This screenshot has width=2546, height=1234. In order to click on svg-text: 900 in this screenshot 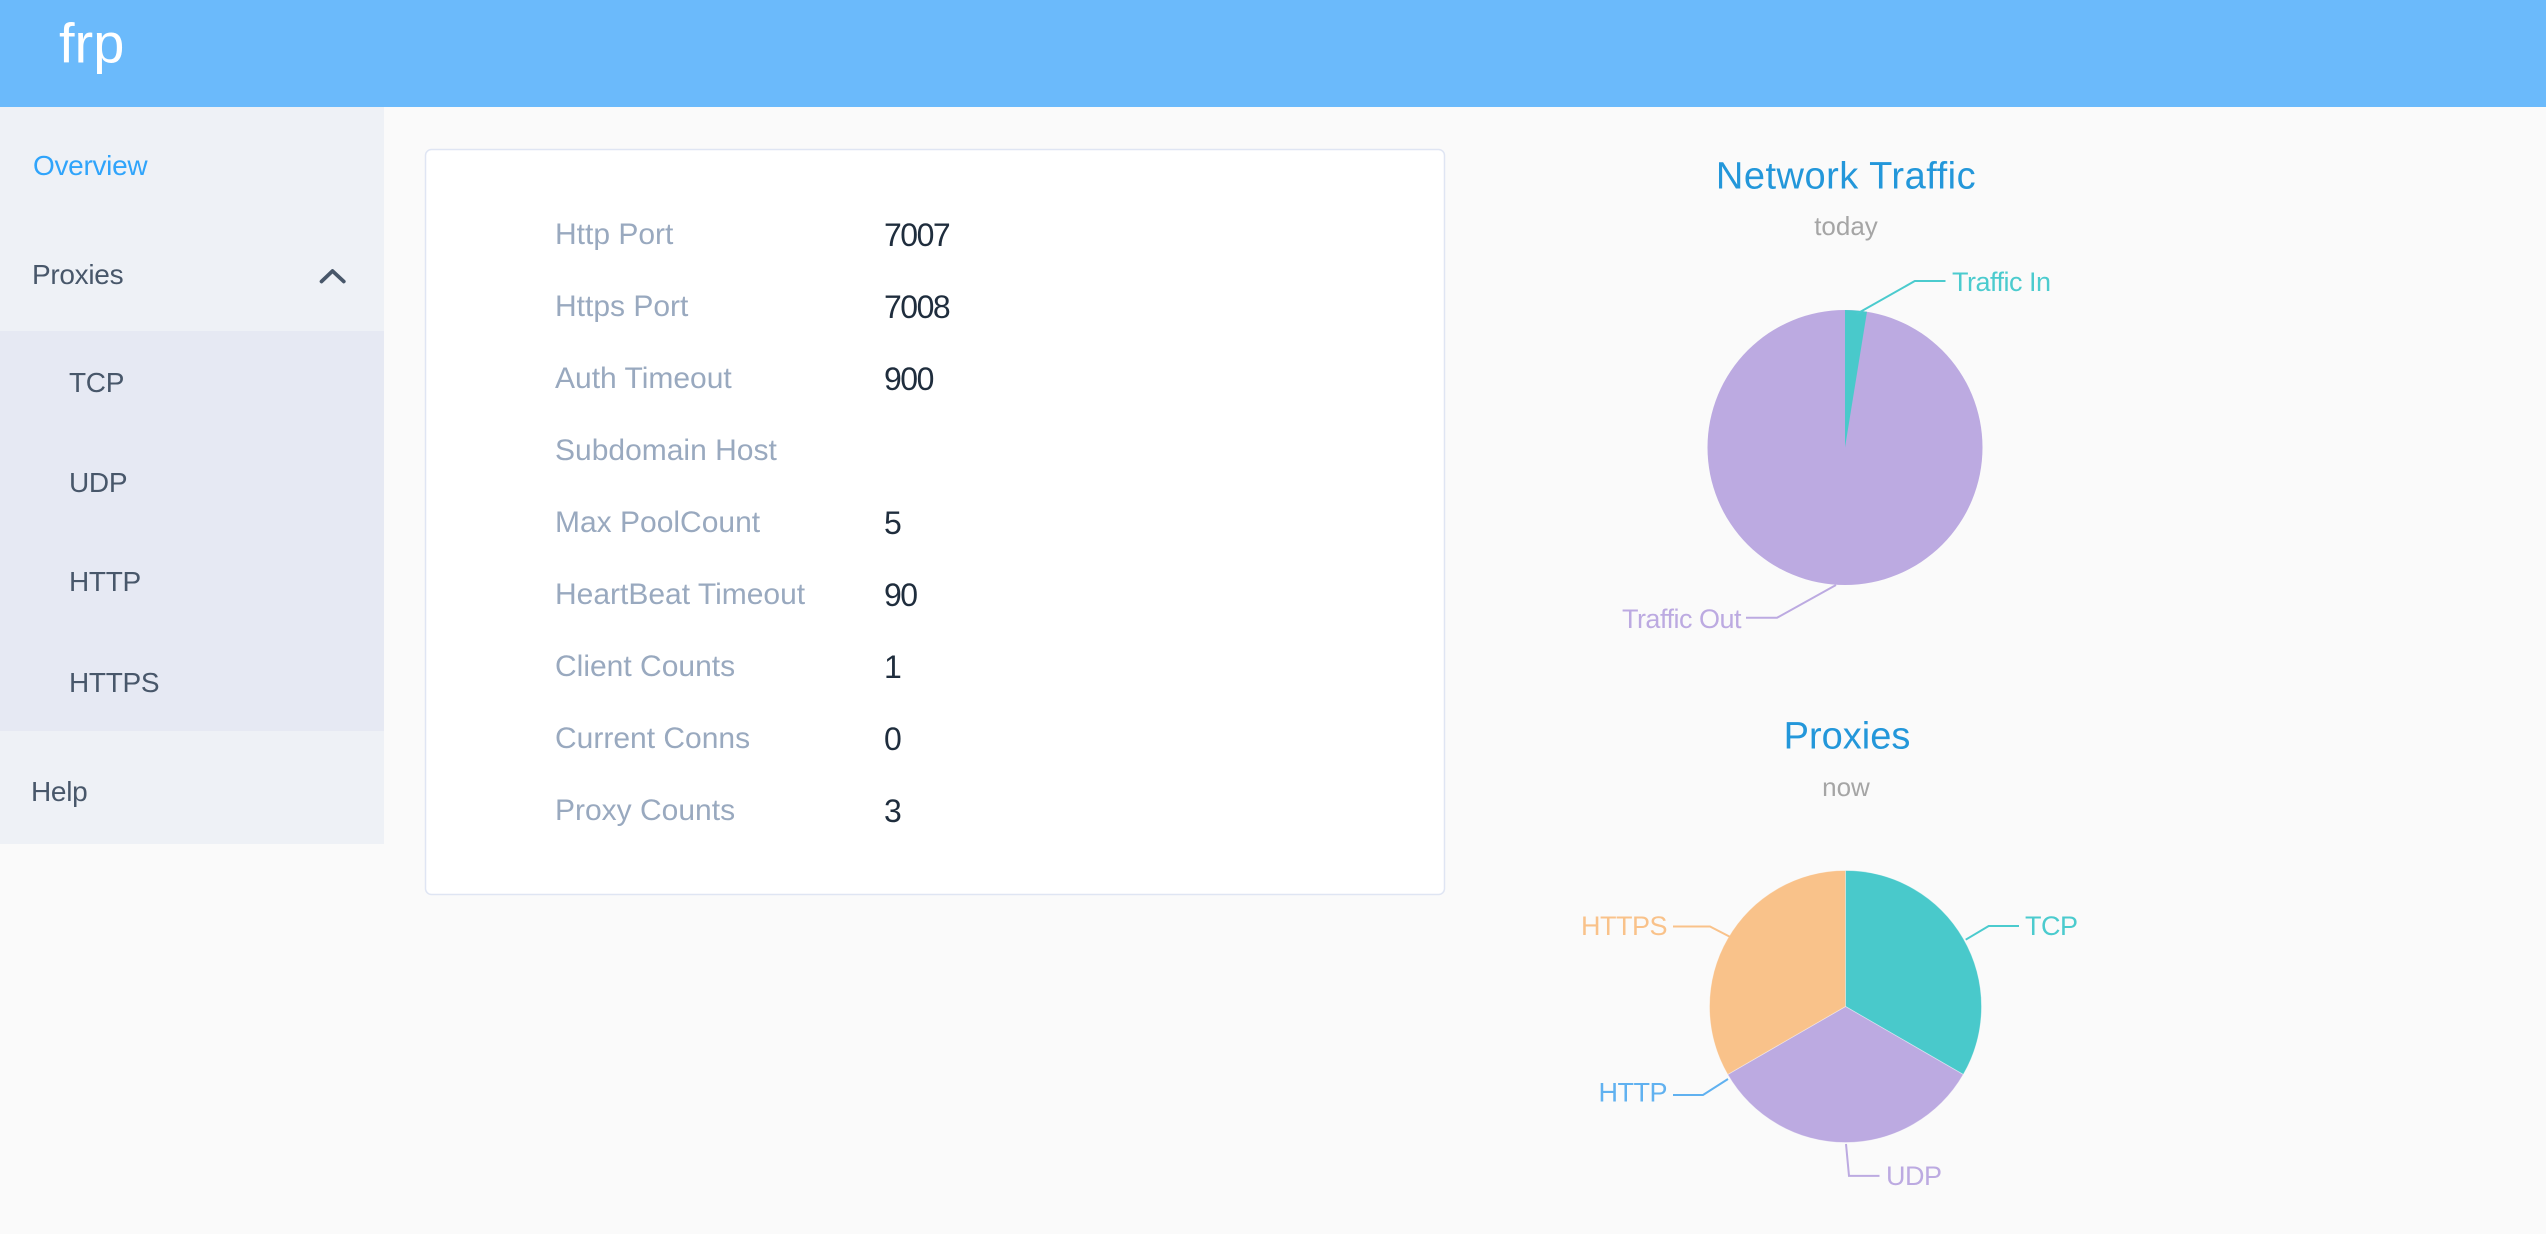, I will do `click(909, 379)`.